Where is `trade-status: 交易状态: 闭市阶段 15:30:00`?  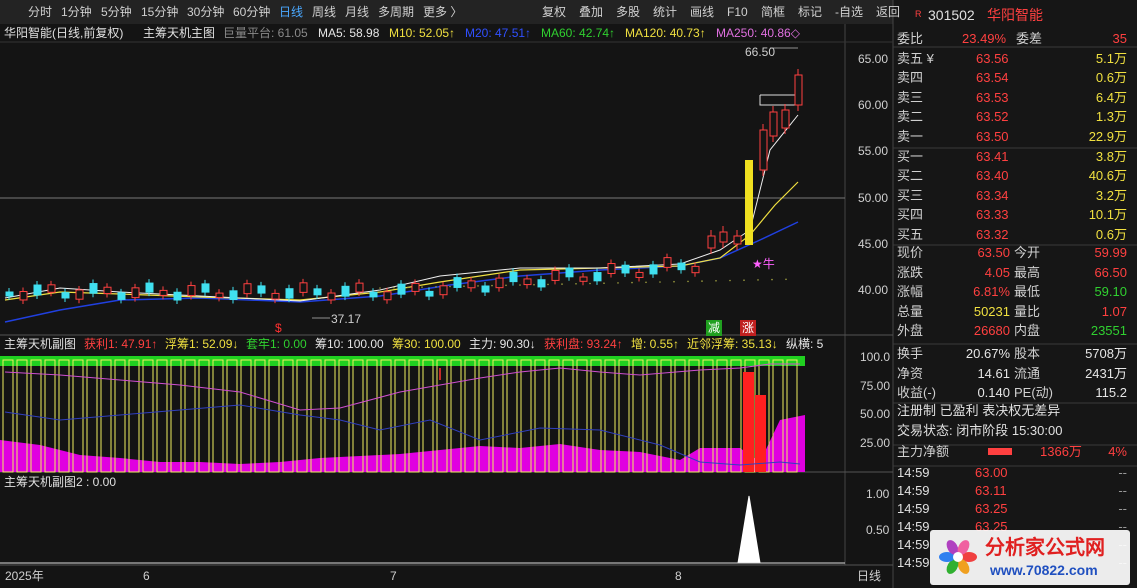 trade-status: 交易状态: 闭市阶段 15:30:00 is located at coordinates (980, 430).